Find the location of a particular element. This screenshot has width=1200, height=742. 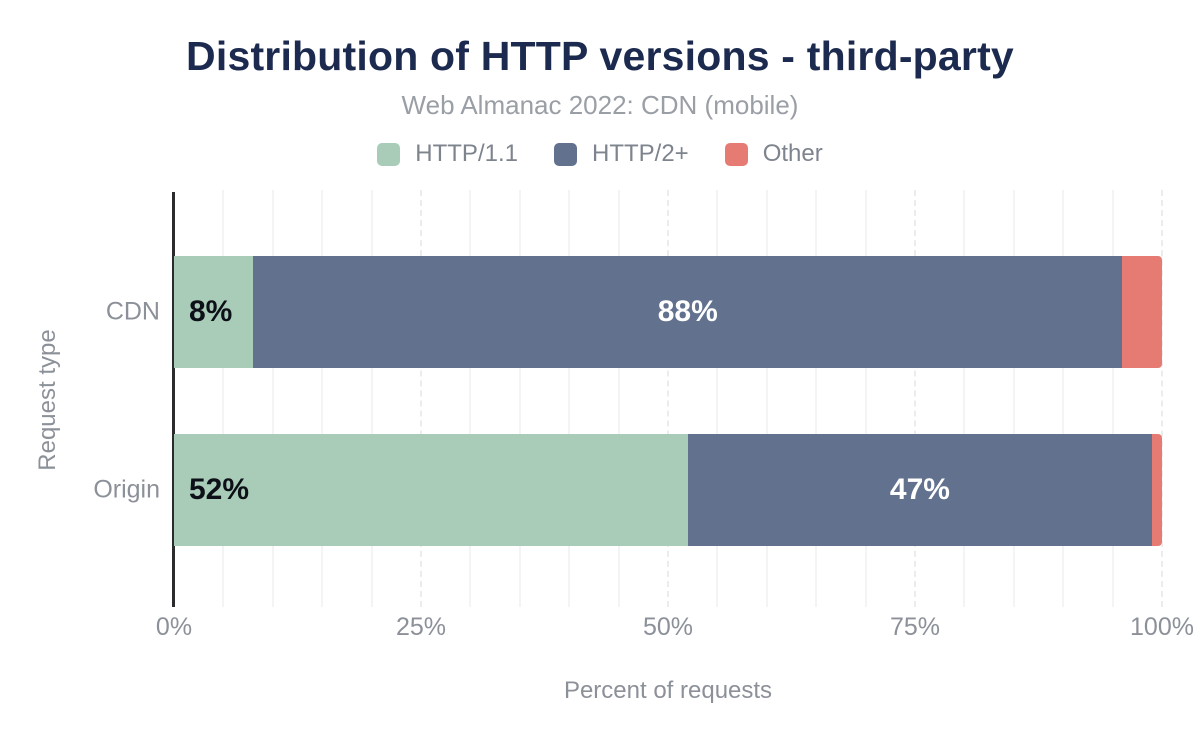

chart-subtitle: Web Almanac 2022: CDN (mobile) is located at coordinates (600, 105).